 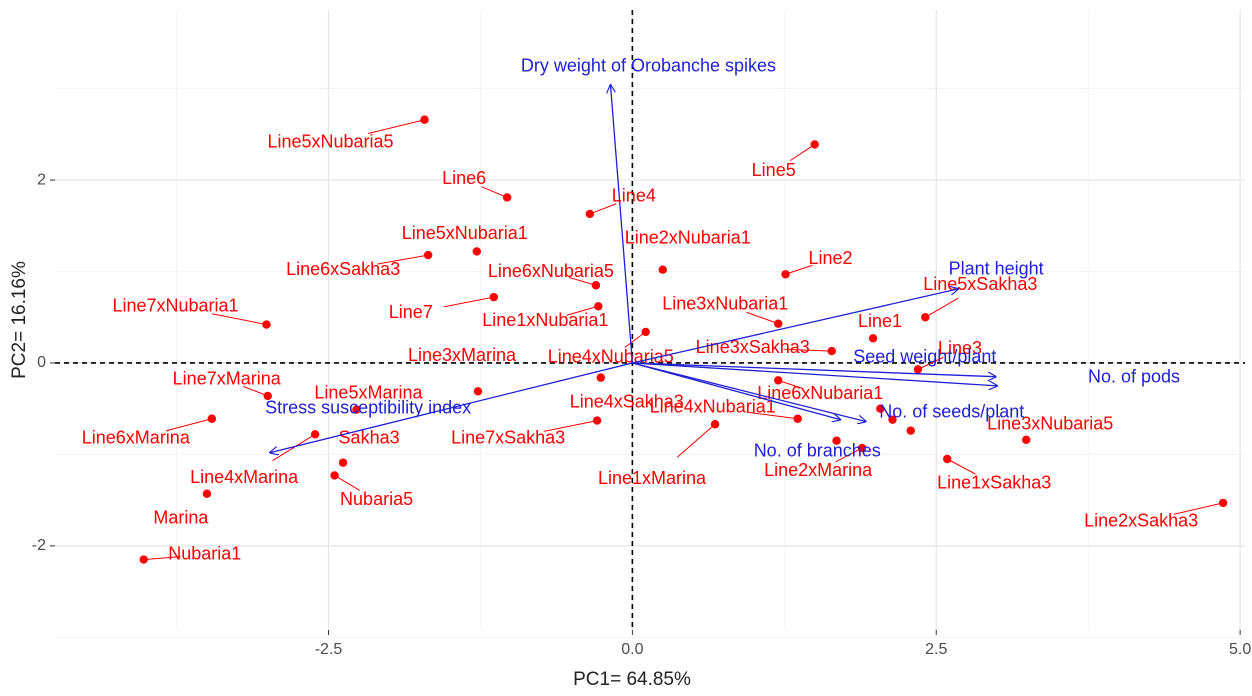 What do you see at coordinates (1240, 649) in the screenshot?
I see `x-tick-label: 5.0` at bounding box center [1240, 649].